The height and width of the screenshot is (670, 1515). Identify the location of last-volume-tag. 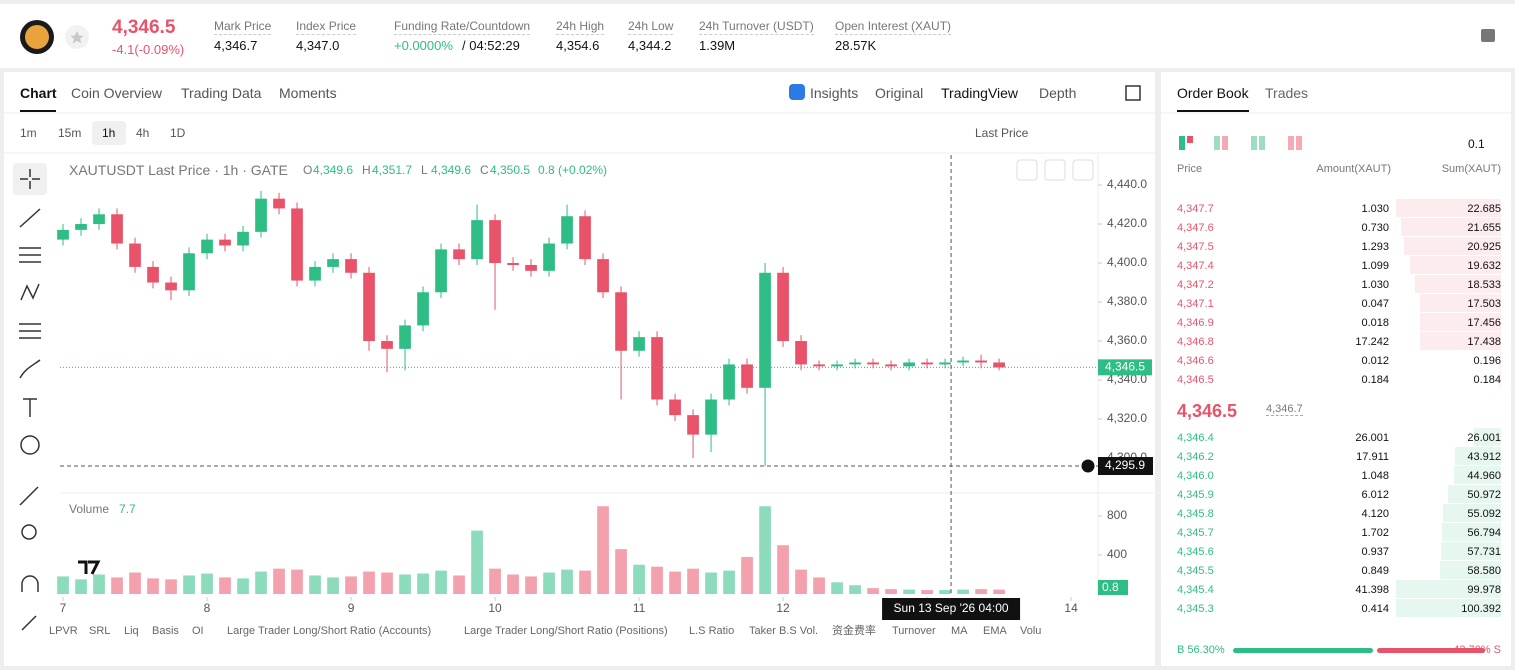
(1113, 587).